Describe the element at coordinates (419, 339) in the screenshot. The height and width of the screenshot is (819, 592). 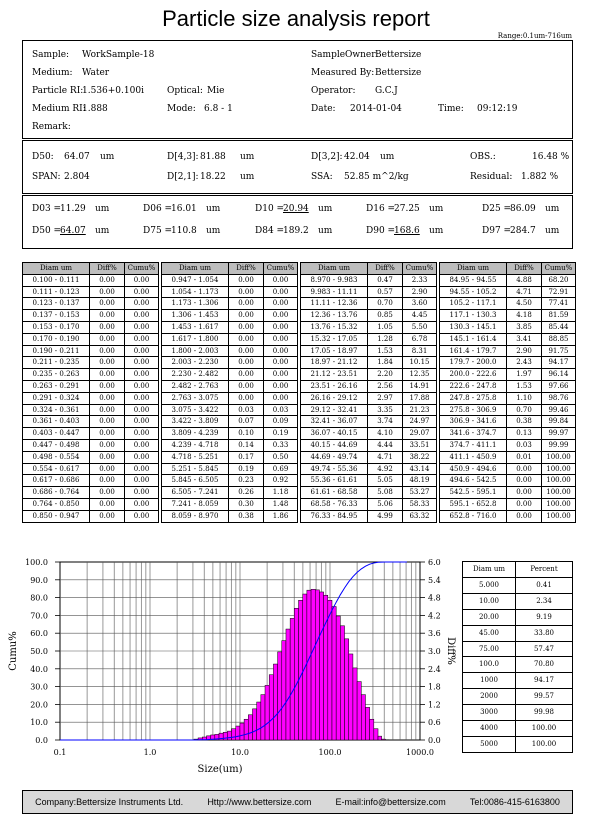
I see `table-cell: 6.78` at that location.